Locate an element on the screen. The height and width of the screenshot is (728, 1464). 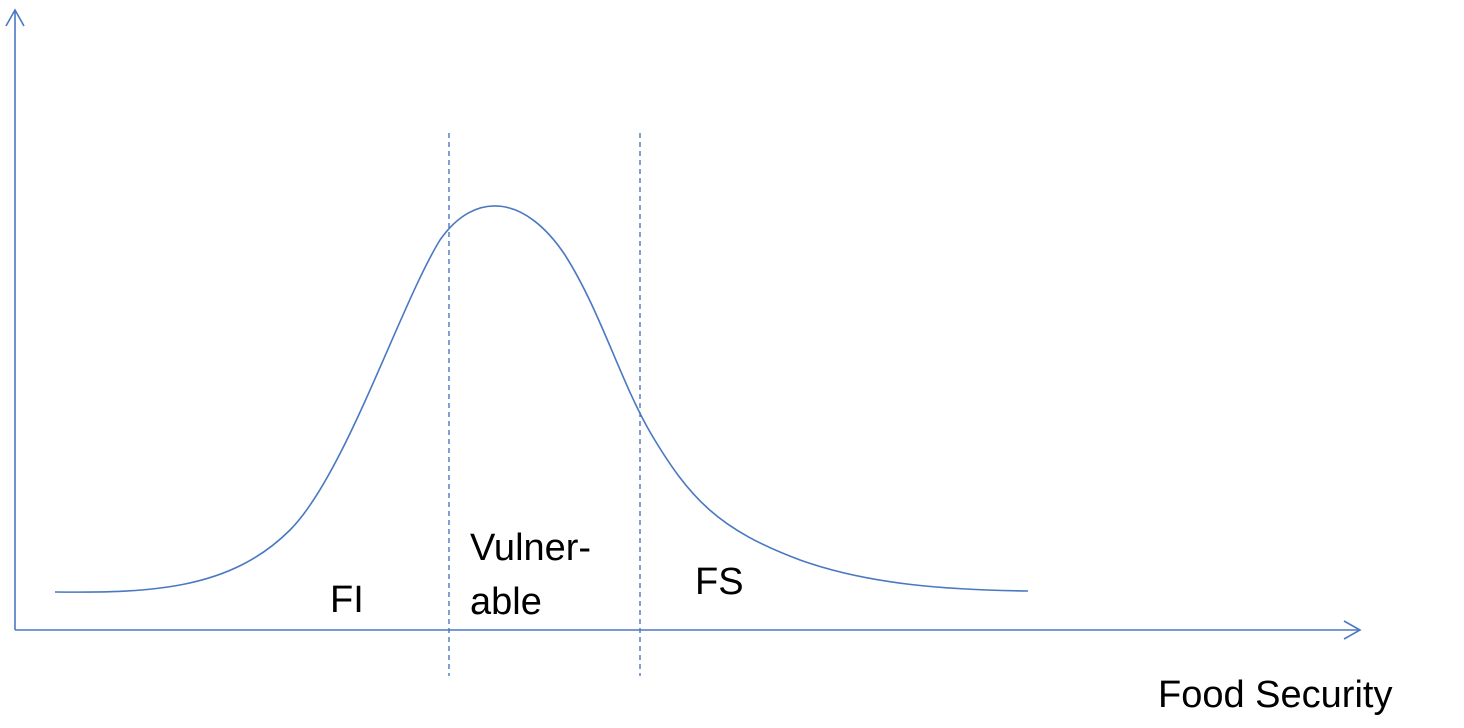
region-label: FI is located at coordinates (347, 600).